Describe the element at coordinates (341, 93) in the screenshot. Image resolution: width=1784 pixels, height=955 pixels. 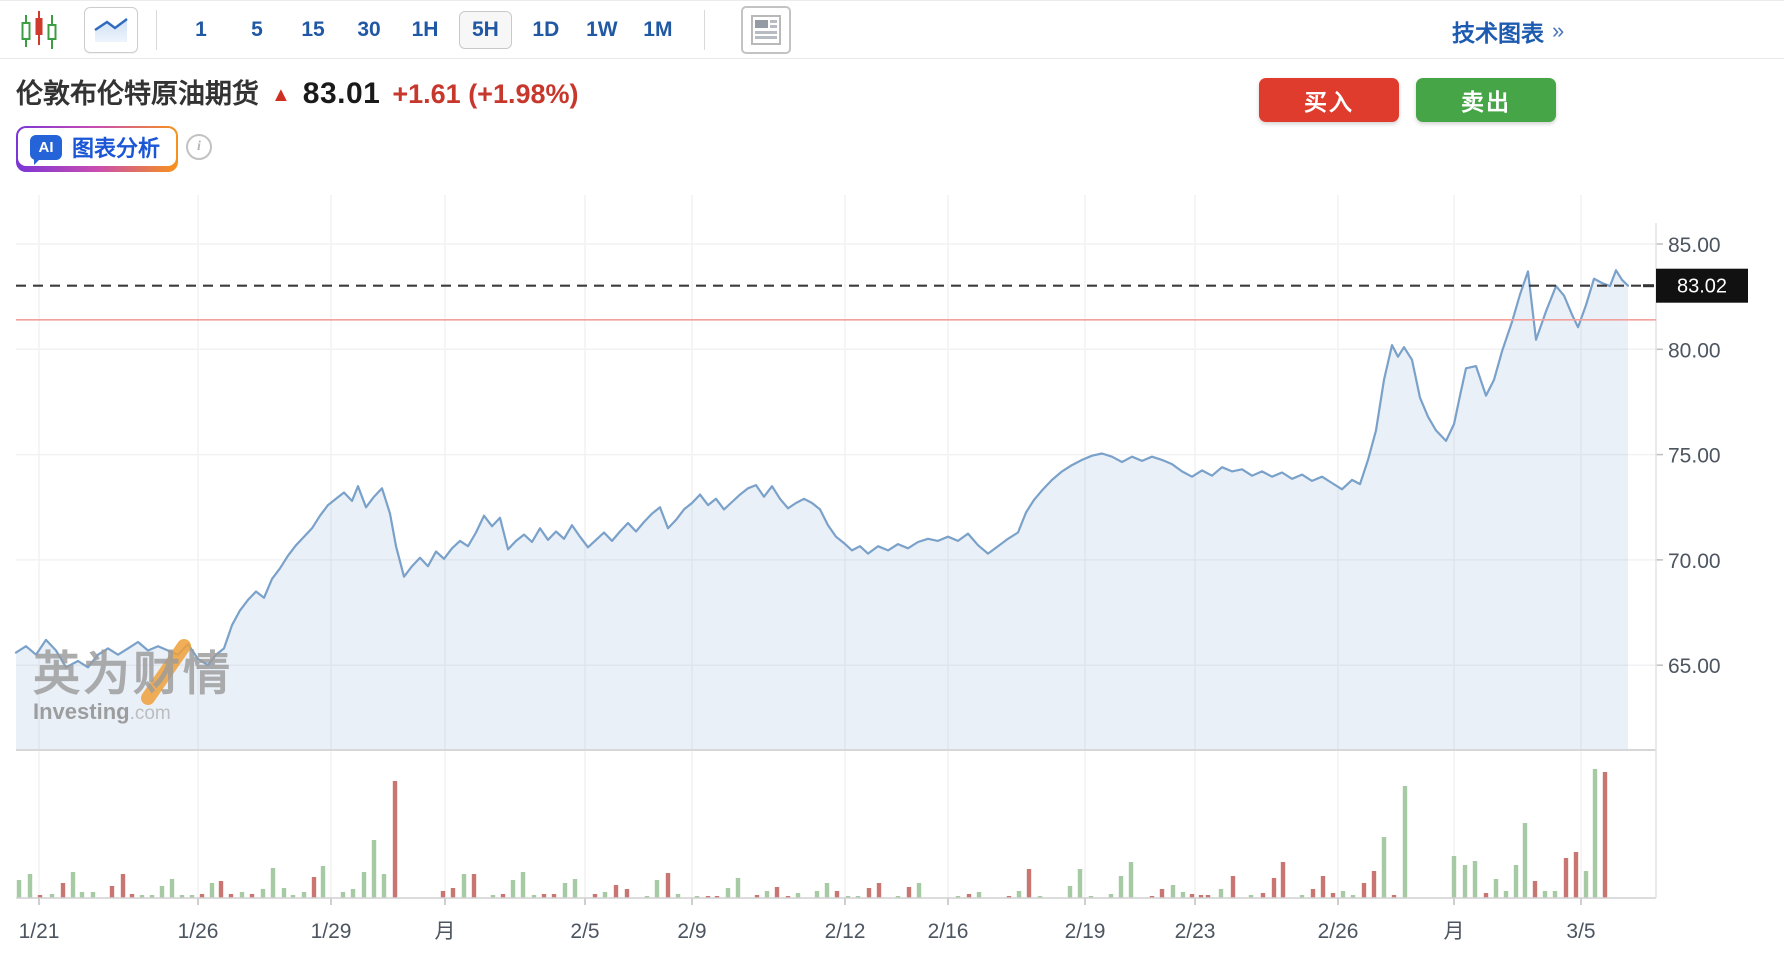
I see `last-price: 83.01` at that location.